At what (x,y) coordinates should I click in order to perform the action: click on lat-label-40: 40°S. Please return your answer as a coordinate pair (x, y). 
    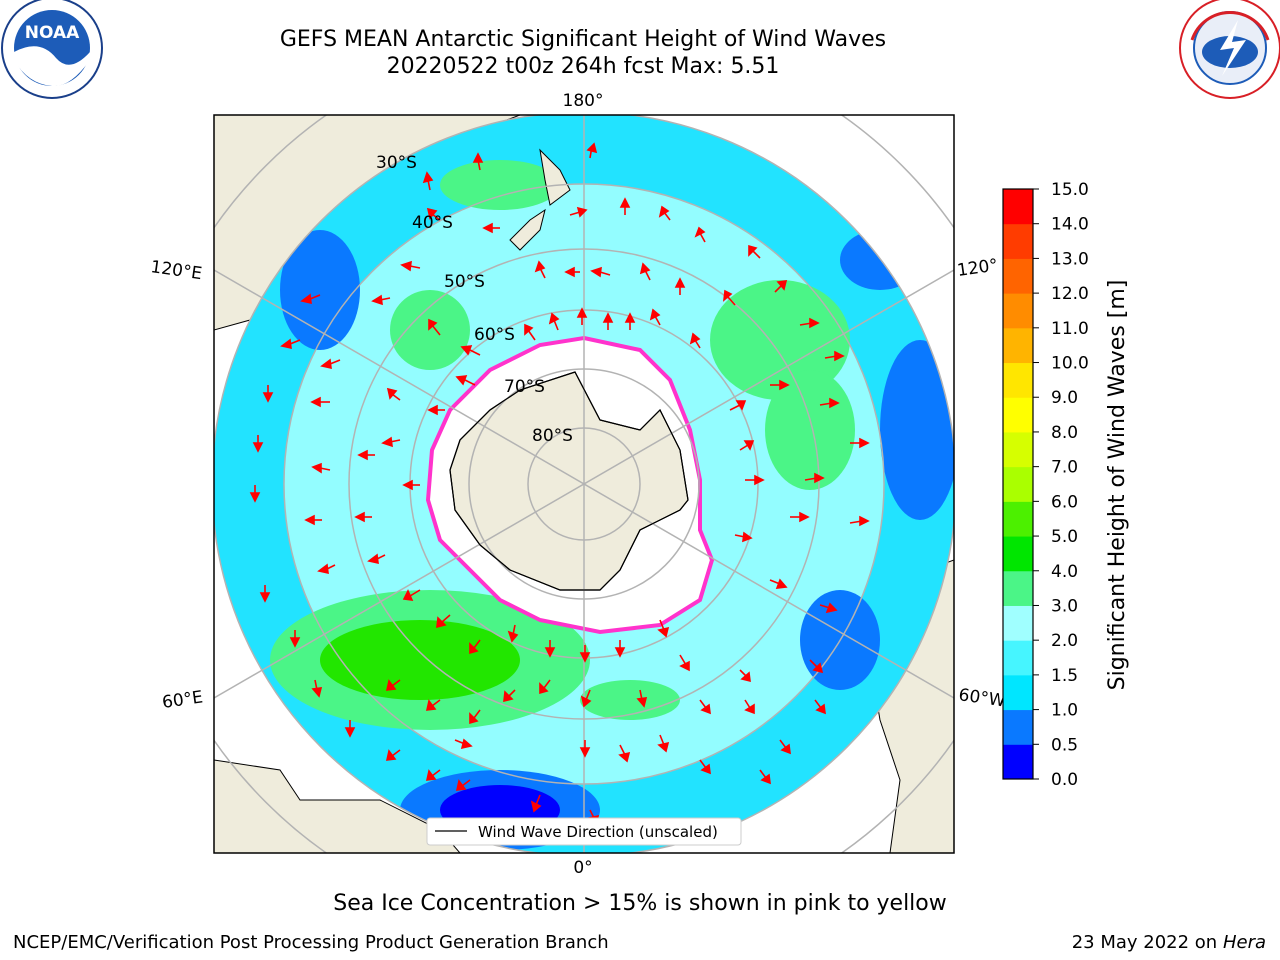
    Looking at the image, I should click on (432, 223).